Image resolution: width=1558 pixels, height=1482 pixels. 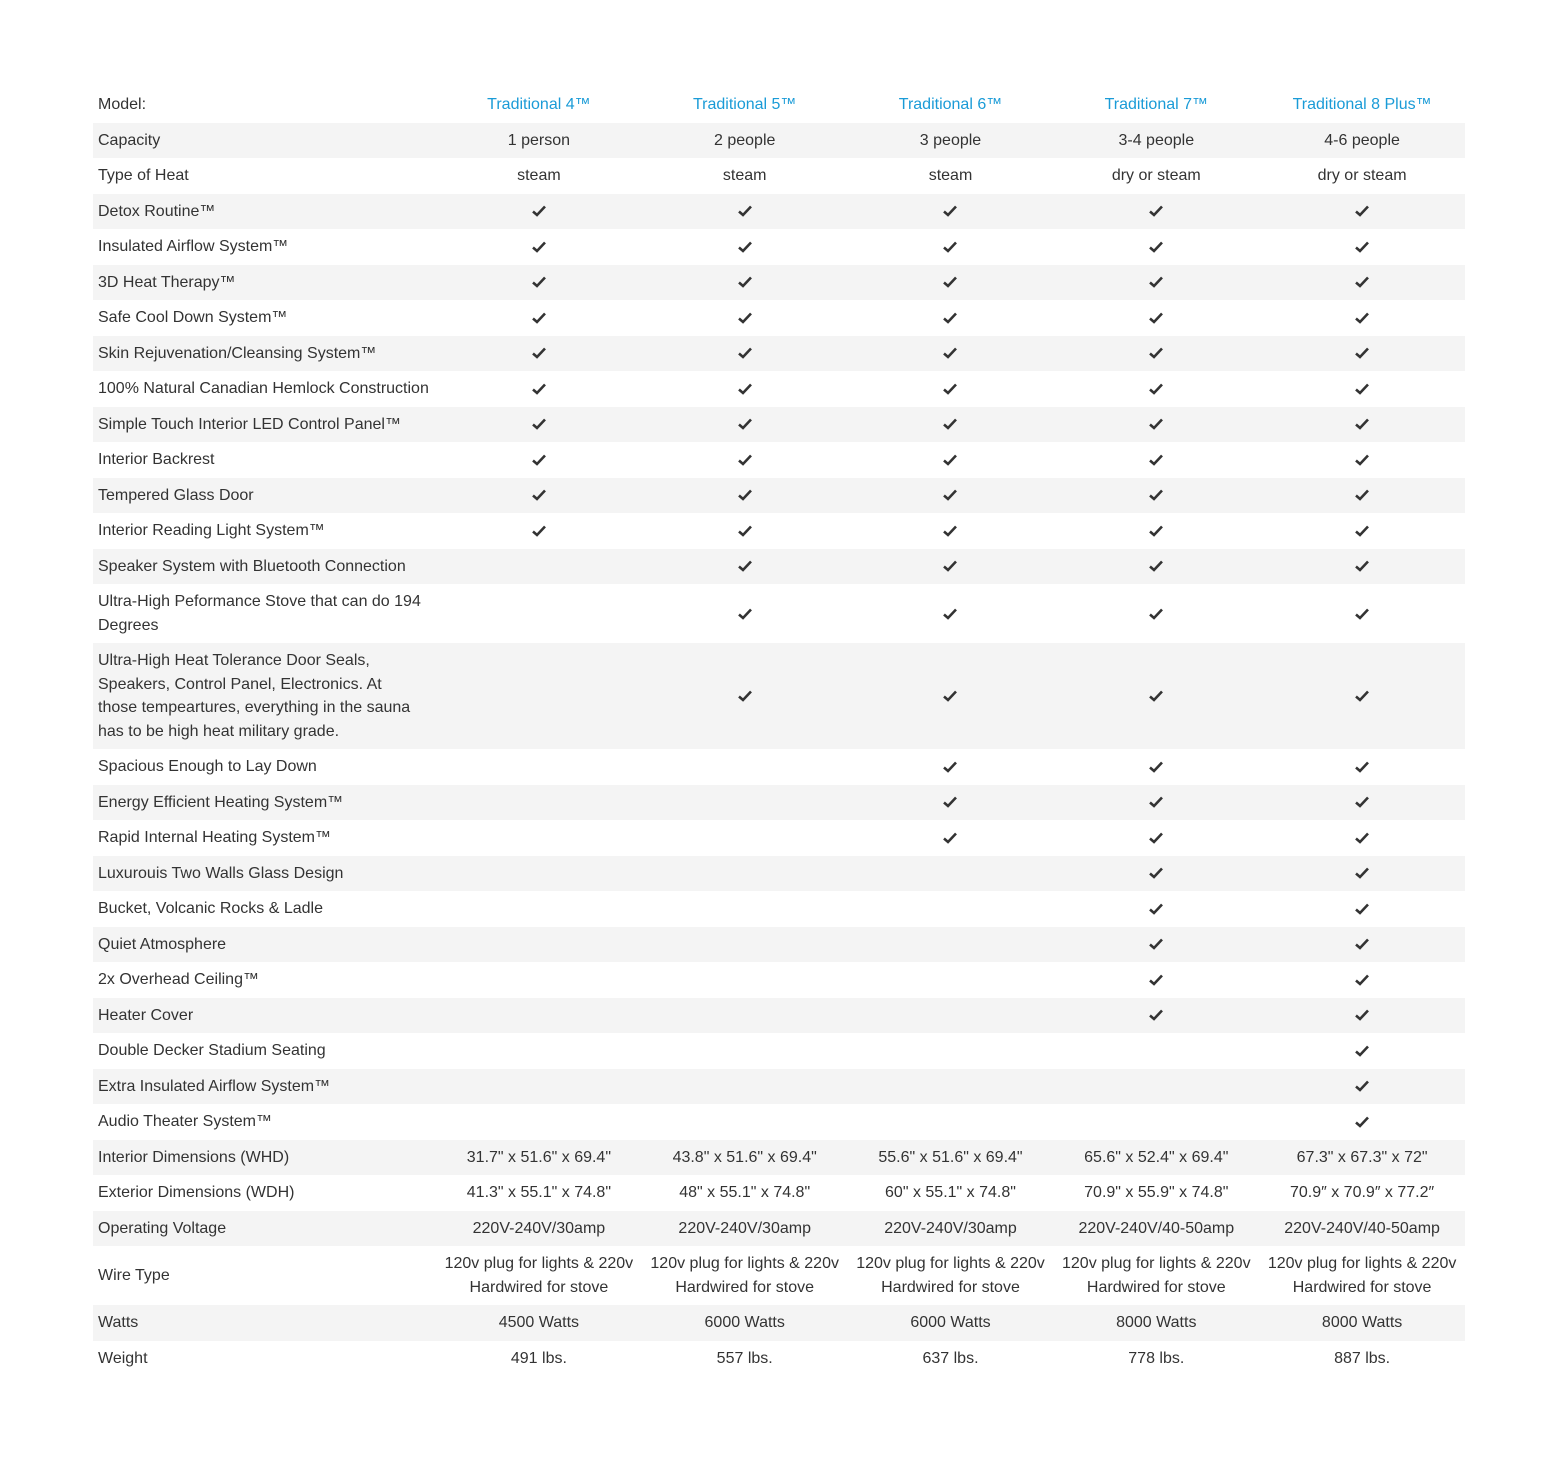 What do you see at coordinates (539, 1157) in the screenshot?
I see `value-cell: 31.7" x 51.6" x 69.4"` at bounding box center [539, 1157].